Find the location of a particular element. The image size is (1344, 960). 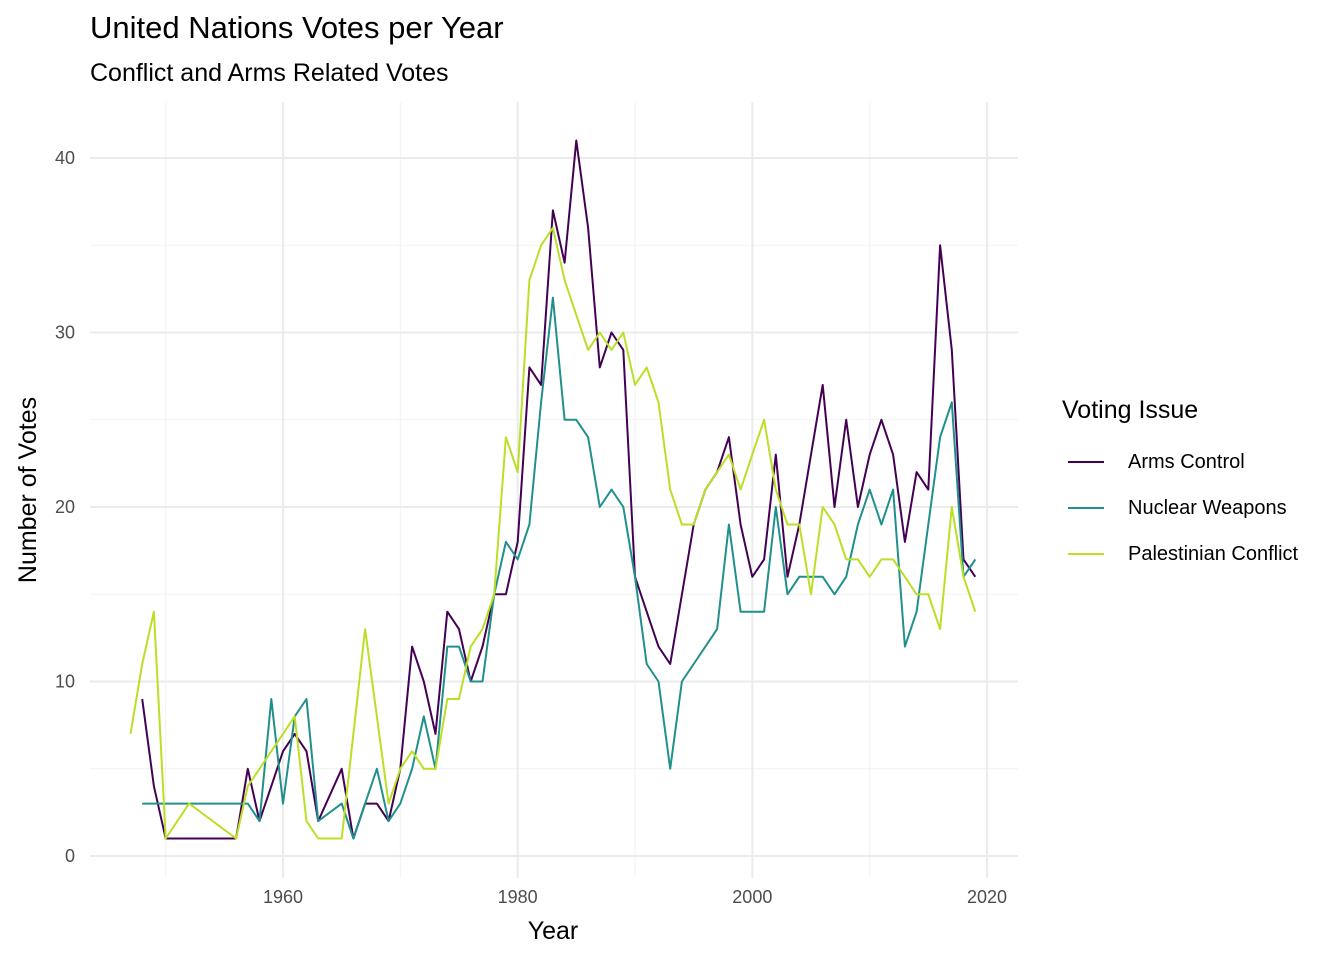

x-tick-label: 1960 is located at coordinates (283, 897).